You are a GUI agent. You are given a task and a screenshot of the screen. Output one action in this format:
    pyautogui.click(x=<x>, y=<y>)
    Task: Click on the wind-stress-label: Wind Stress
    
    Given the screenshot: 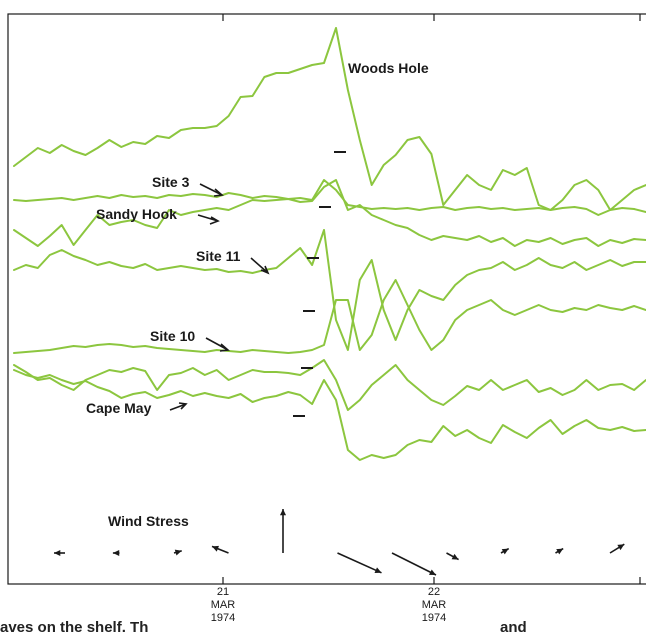 What is the action you would take?
    pyautogui.click(x=148, y=521)
    